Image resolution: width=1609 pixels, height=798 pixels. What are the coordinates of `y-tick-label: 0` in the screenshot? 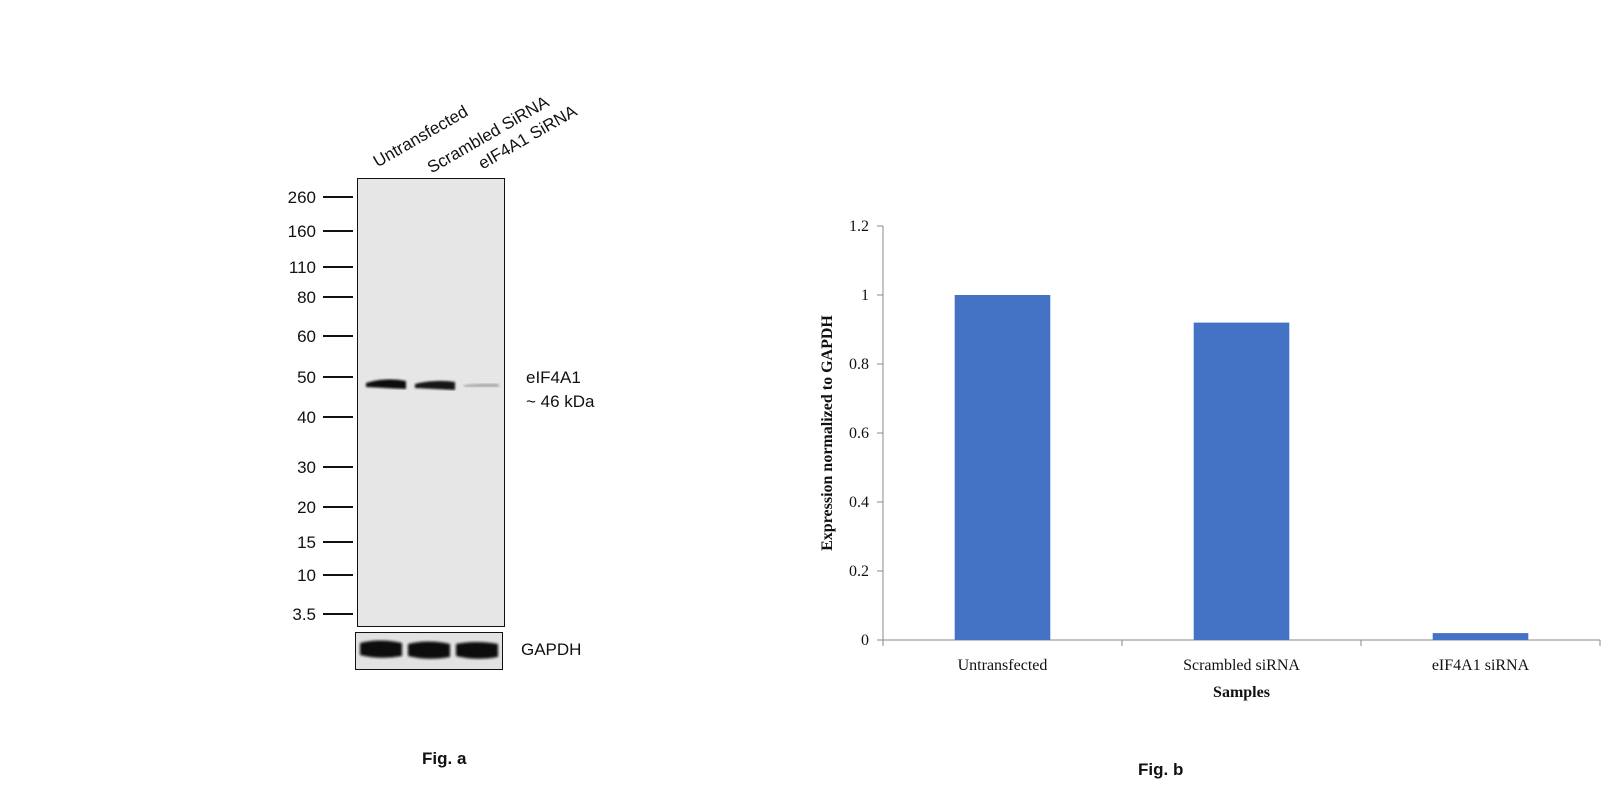 It's located at (865, 640).